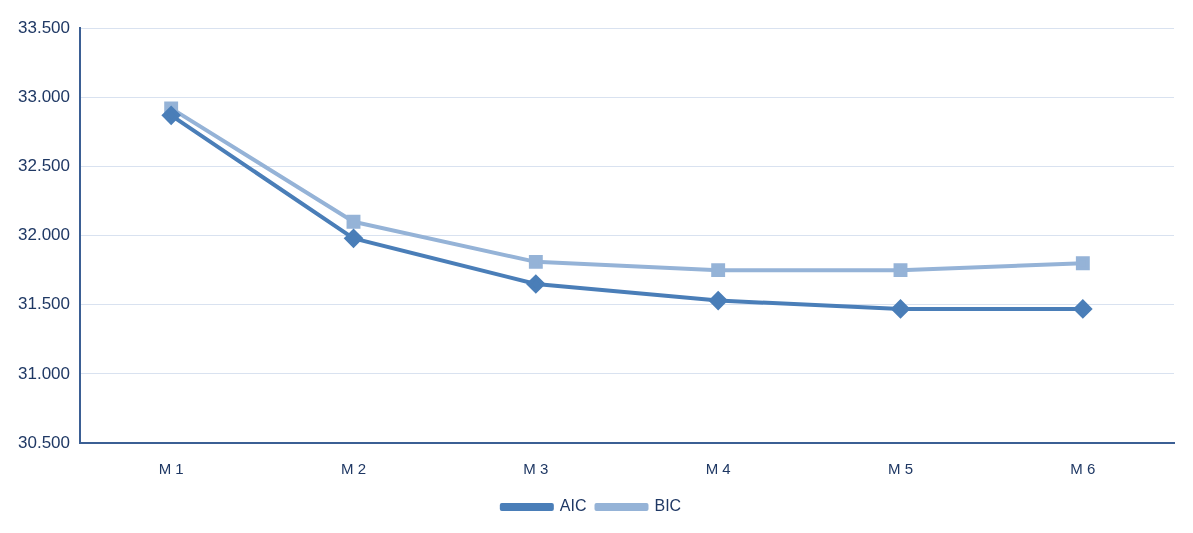 The height and width of the screenshot is (533, 1193). Describe the element at coordinates (44, 97) in the screenshot. I see `y-tick-label: 33.000` at that location.